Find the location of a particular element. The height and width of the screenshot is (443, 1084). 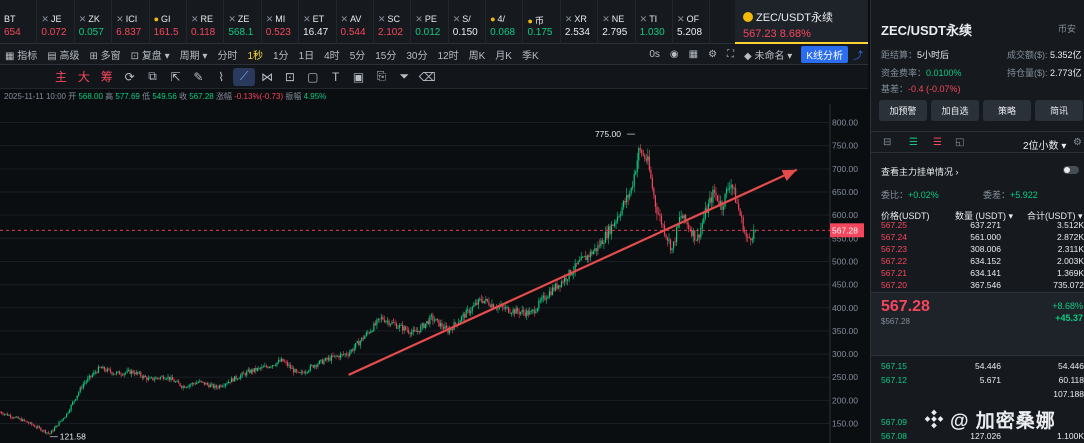

ticker-item: ✕ AV 0.544 is located at coordinates (355, 22).